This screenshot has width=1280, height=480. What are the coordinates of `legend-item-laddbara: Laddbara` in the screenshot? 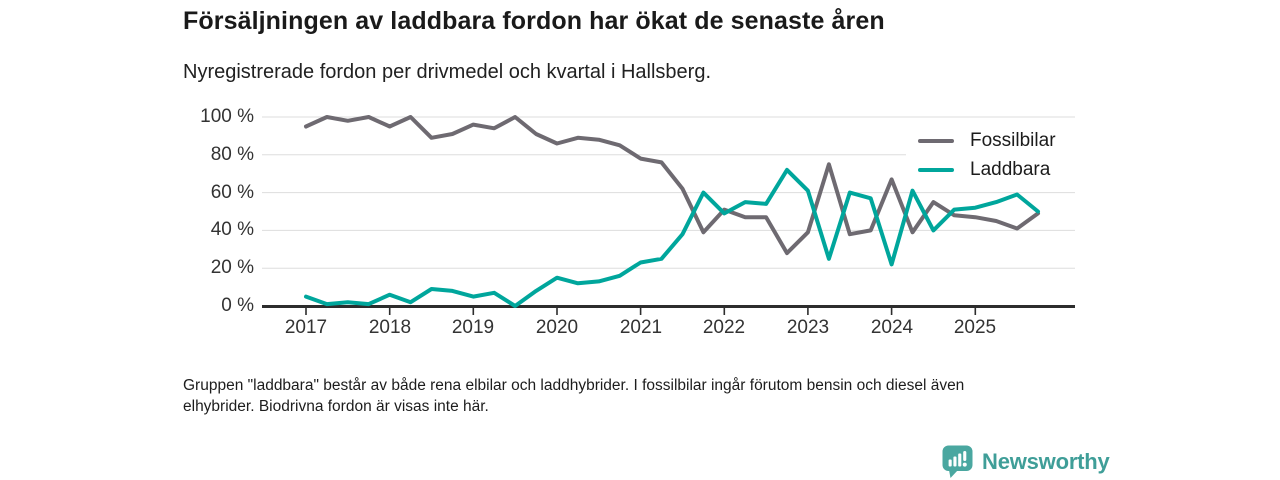 It's located at (997, 170).